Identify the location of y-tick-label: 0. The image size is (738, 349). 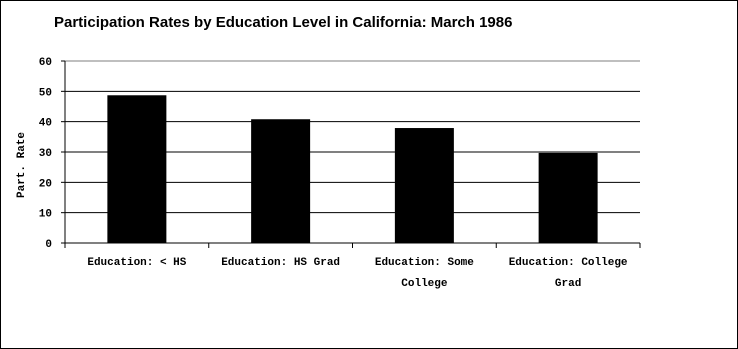
(48, 245).